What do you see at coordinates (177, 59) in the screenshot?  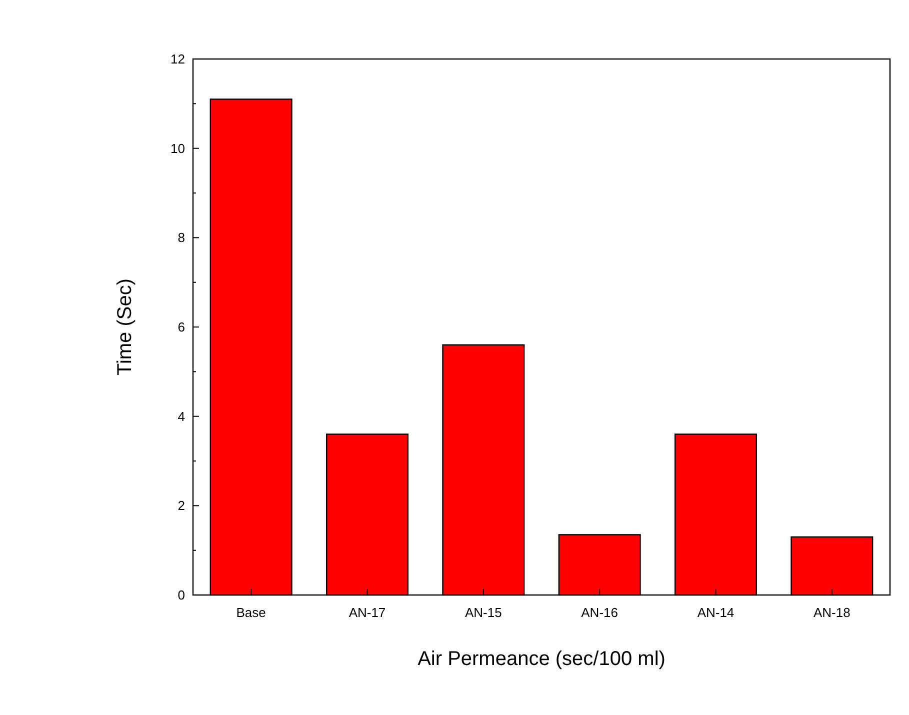 I see `y-tick-label: 12` at bounding box center [177, 59].